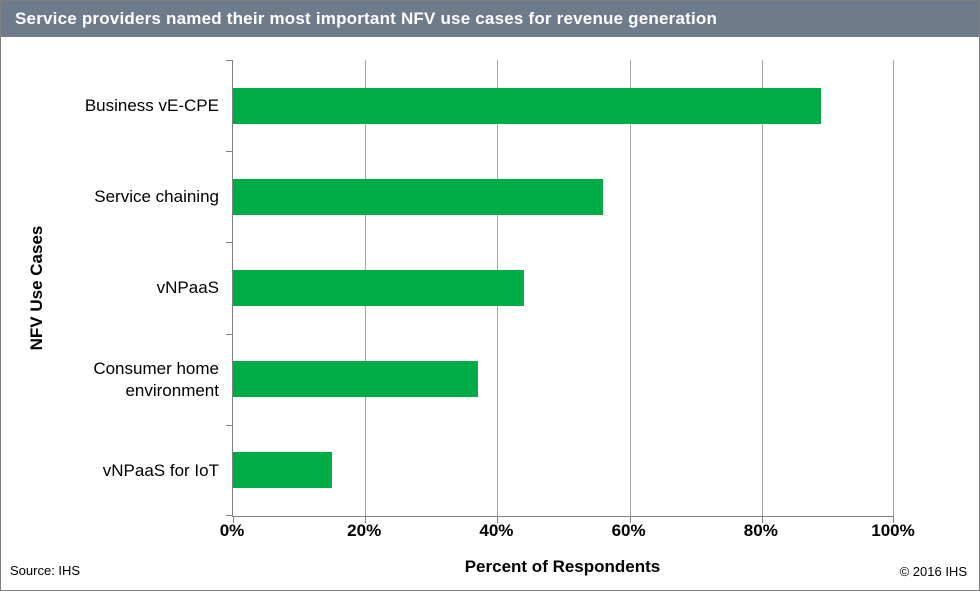 Image resolution: width=980 pixels, height=591 pixels. I want to click on x-axis-tick-labels: 0% 20% 40% 60% 80% 100%, so click(567, 532).